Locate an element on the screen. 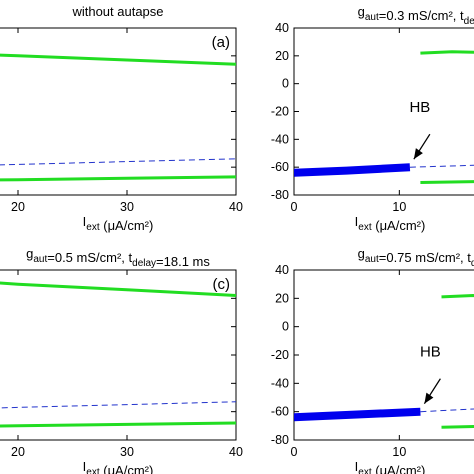 The image size is (474, 474). panel-title: gaut=0.3 mS/cm², tdelay=4 is located at coordinates (416, 15).